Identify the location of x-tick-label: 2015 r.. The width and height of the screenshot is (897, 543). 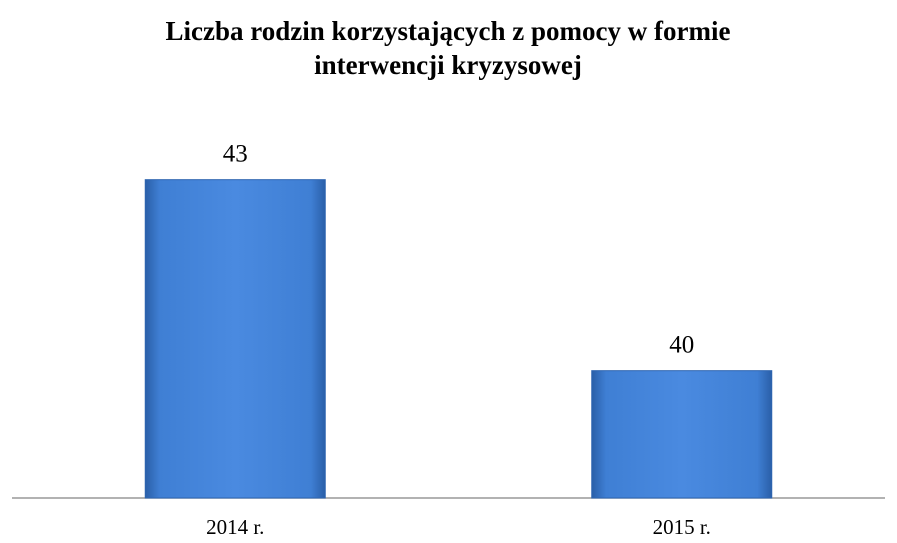
(682, 527).